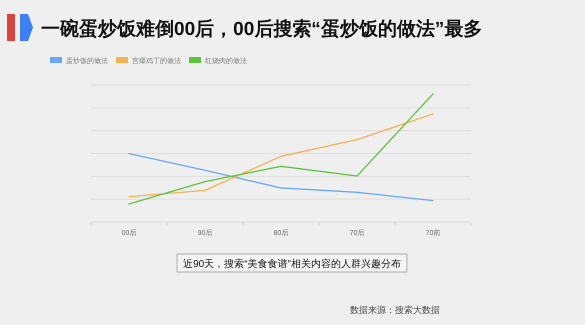  I want to click on source-note: 数据来源：搜索大数据, so click(395, 310).